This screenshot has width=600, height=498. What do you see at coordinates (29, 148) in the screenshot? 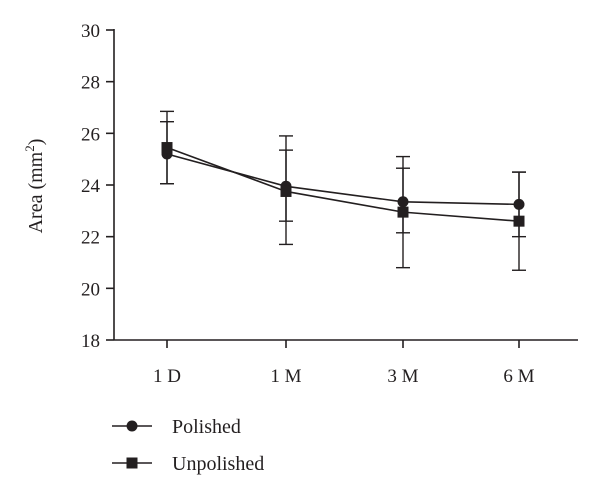
I see `y-axis-title-superscript: 2` at bounding box center [29, 148].